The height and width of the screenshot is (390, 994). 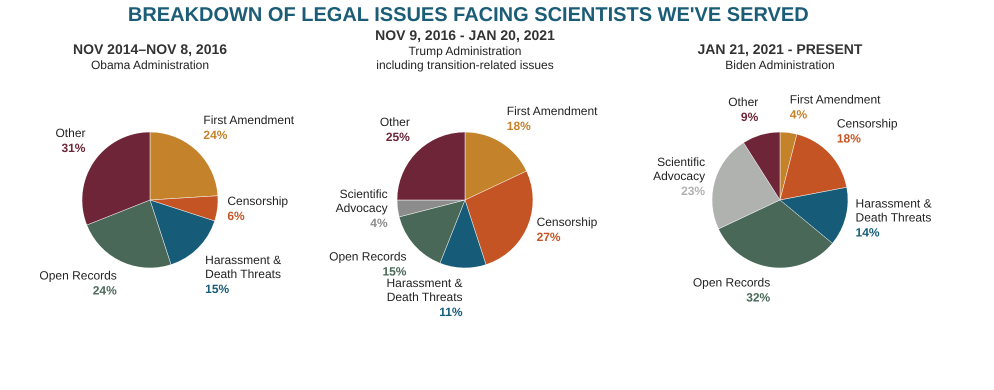 I want to click on chart-subtitle: Obama Administration, so click(x=150, y=65).